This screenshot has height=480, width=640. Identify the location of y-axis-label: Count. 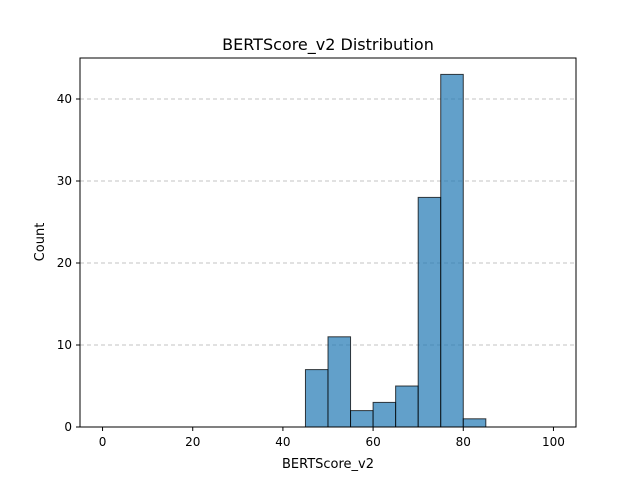
(40, 242).